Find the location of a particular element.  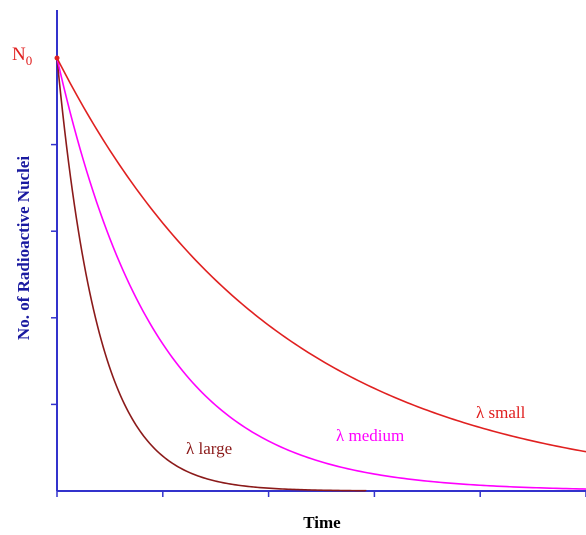

n0-point is located at coordinates (57, 58).